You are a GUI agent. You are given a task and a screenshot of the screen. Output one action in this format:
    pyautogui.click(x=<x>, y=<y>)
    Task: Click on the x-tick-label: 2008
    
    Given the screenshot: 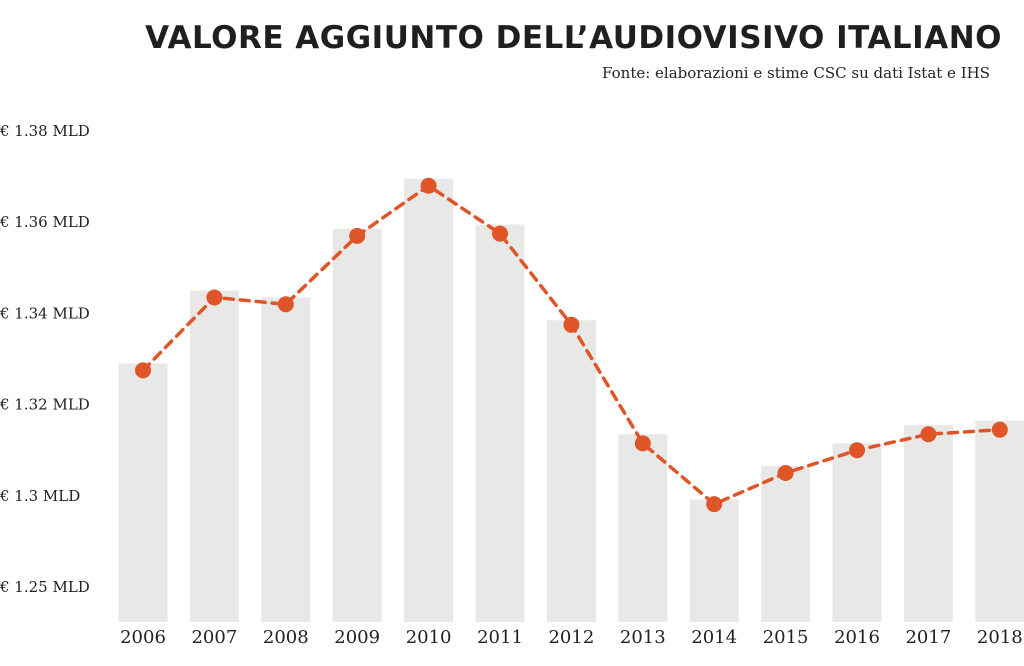 What is the action you would take?
    pyautogui.click(x=286, y=637)
    